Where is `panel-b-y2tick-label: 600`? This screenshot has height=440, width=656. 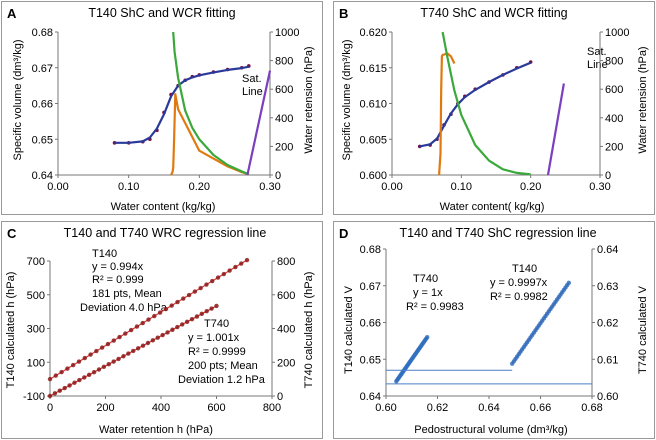
panel-b-y2tick-label: 600 is located at coordinates (614, 90).